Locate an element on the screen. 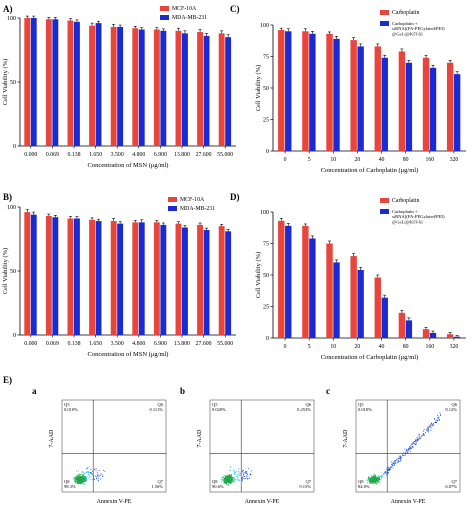 The image size is (474, 517). y-tick-label: 100 is located at coordinates (11, 19).